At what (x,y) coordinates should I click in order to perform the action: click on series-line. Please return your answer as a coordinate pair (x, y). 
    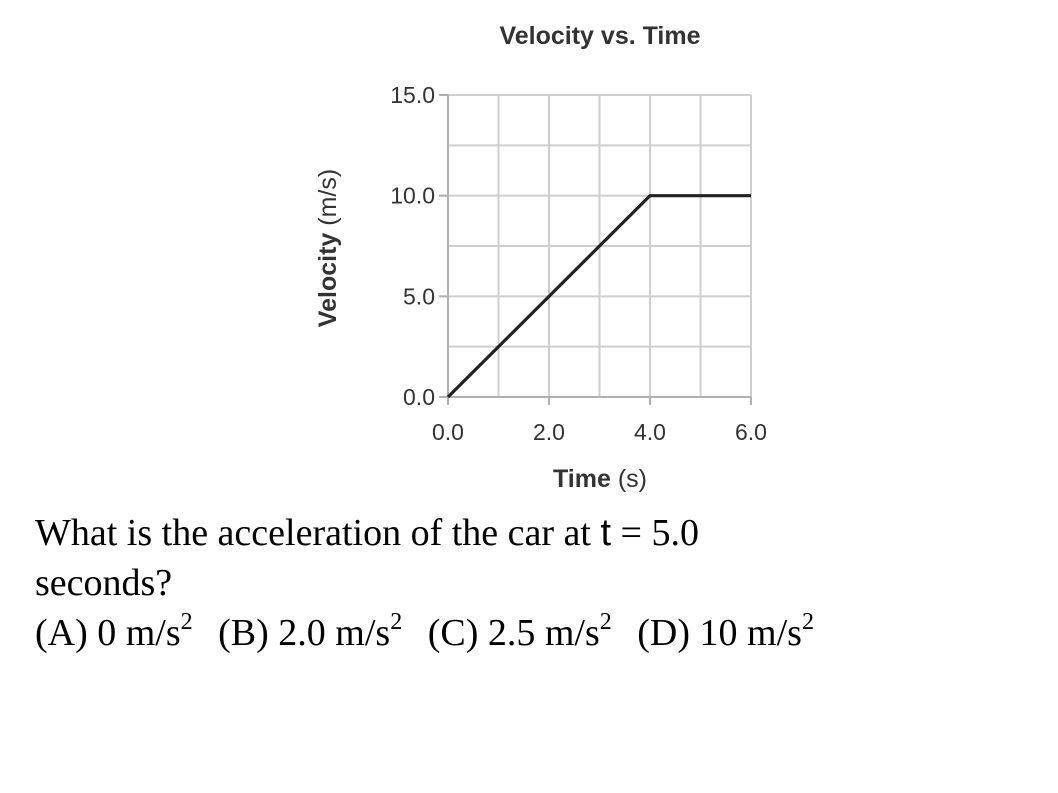
    Looking at the image, I should click on (598, 296).